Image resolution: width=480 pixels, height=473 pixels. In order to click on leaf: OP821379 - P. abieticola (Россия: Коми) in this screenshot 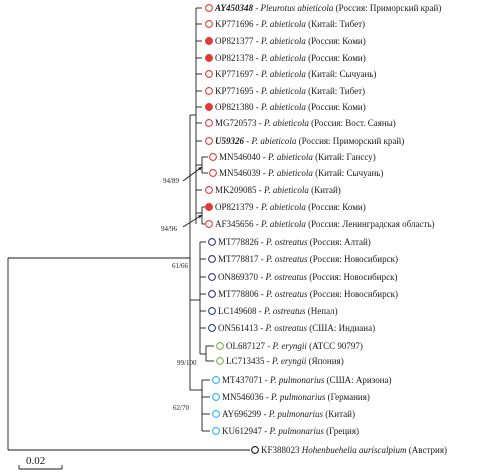, I will do `click(285, 207)`.